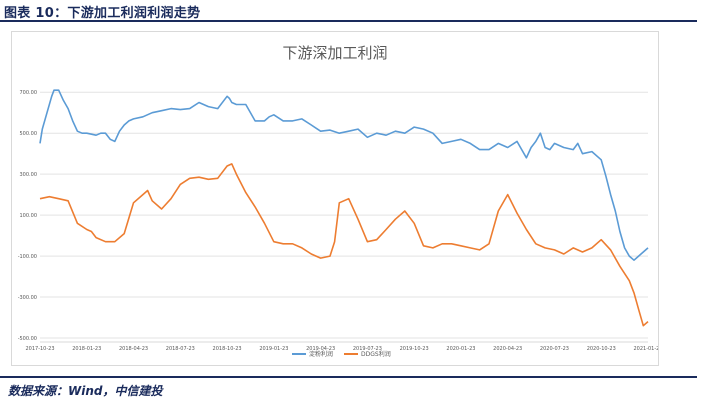  I want to click on chart-title: 下游深加工利润, so click(334, 53).